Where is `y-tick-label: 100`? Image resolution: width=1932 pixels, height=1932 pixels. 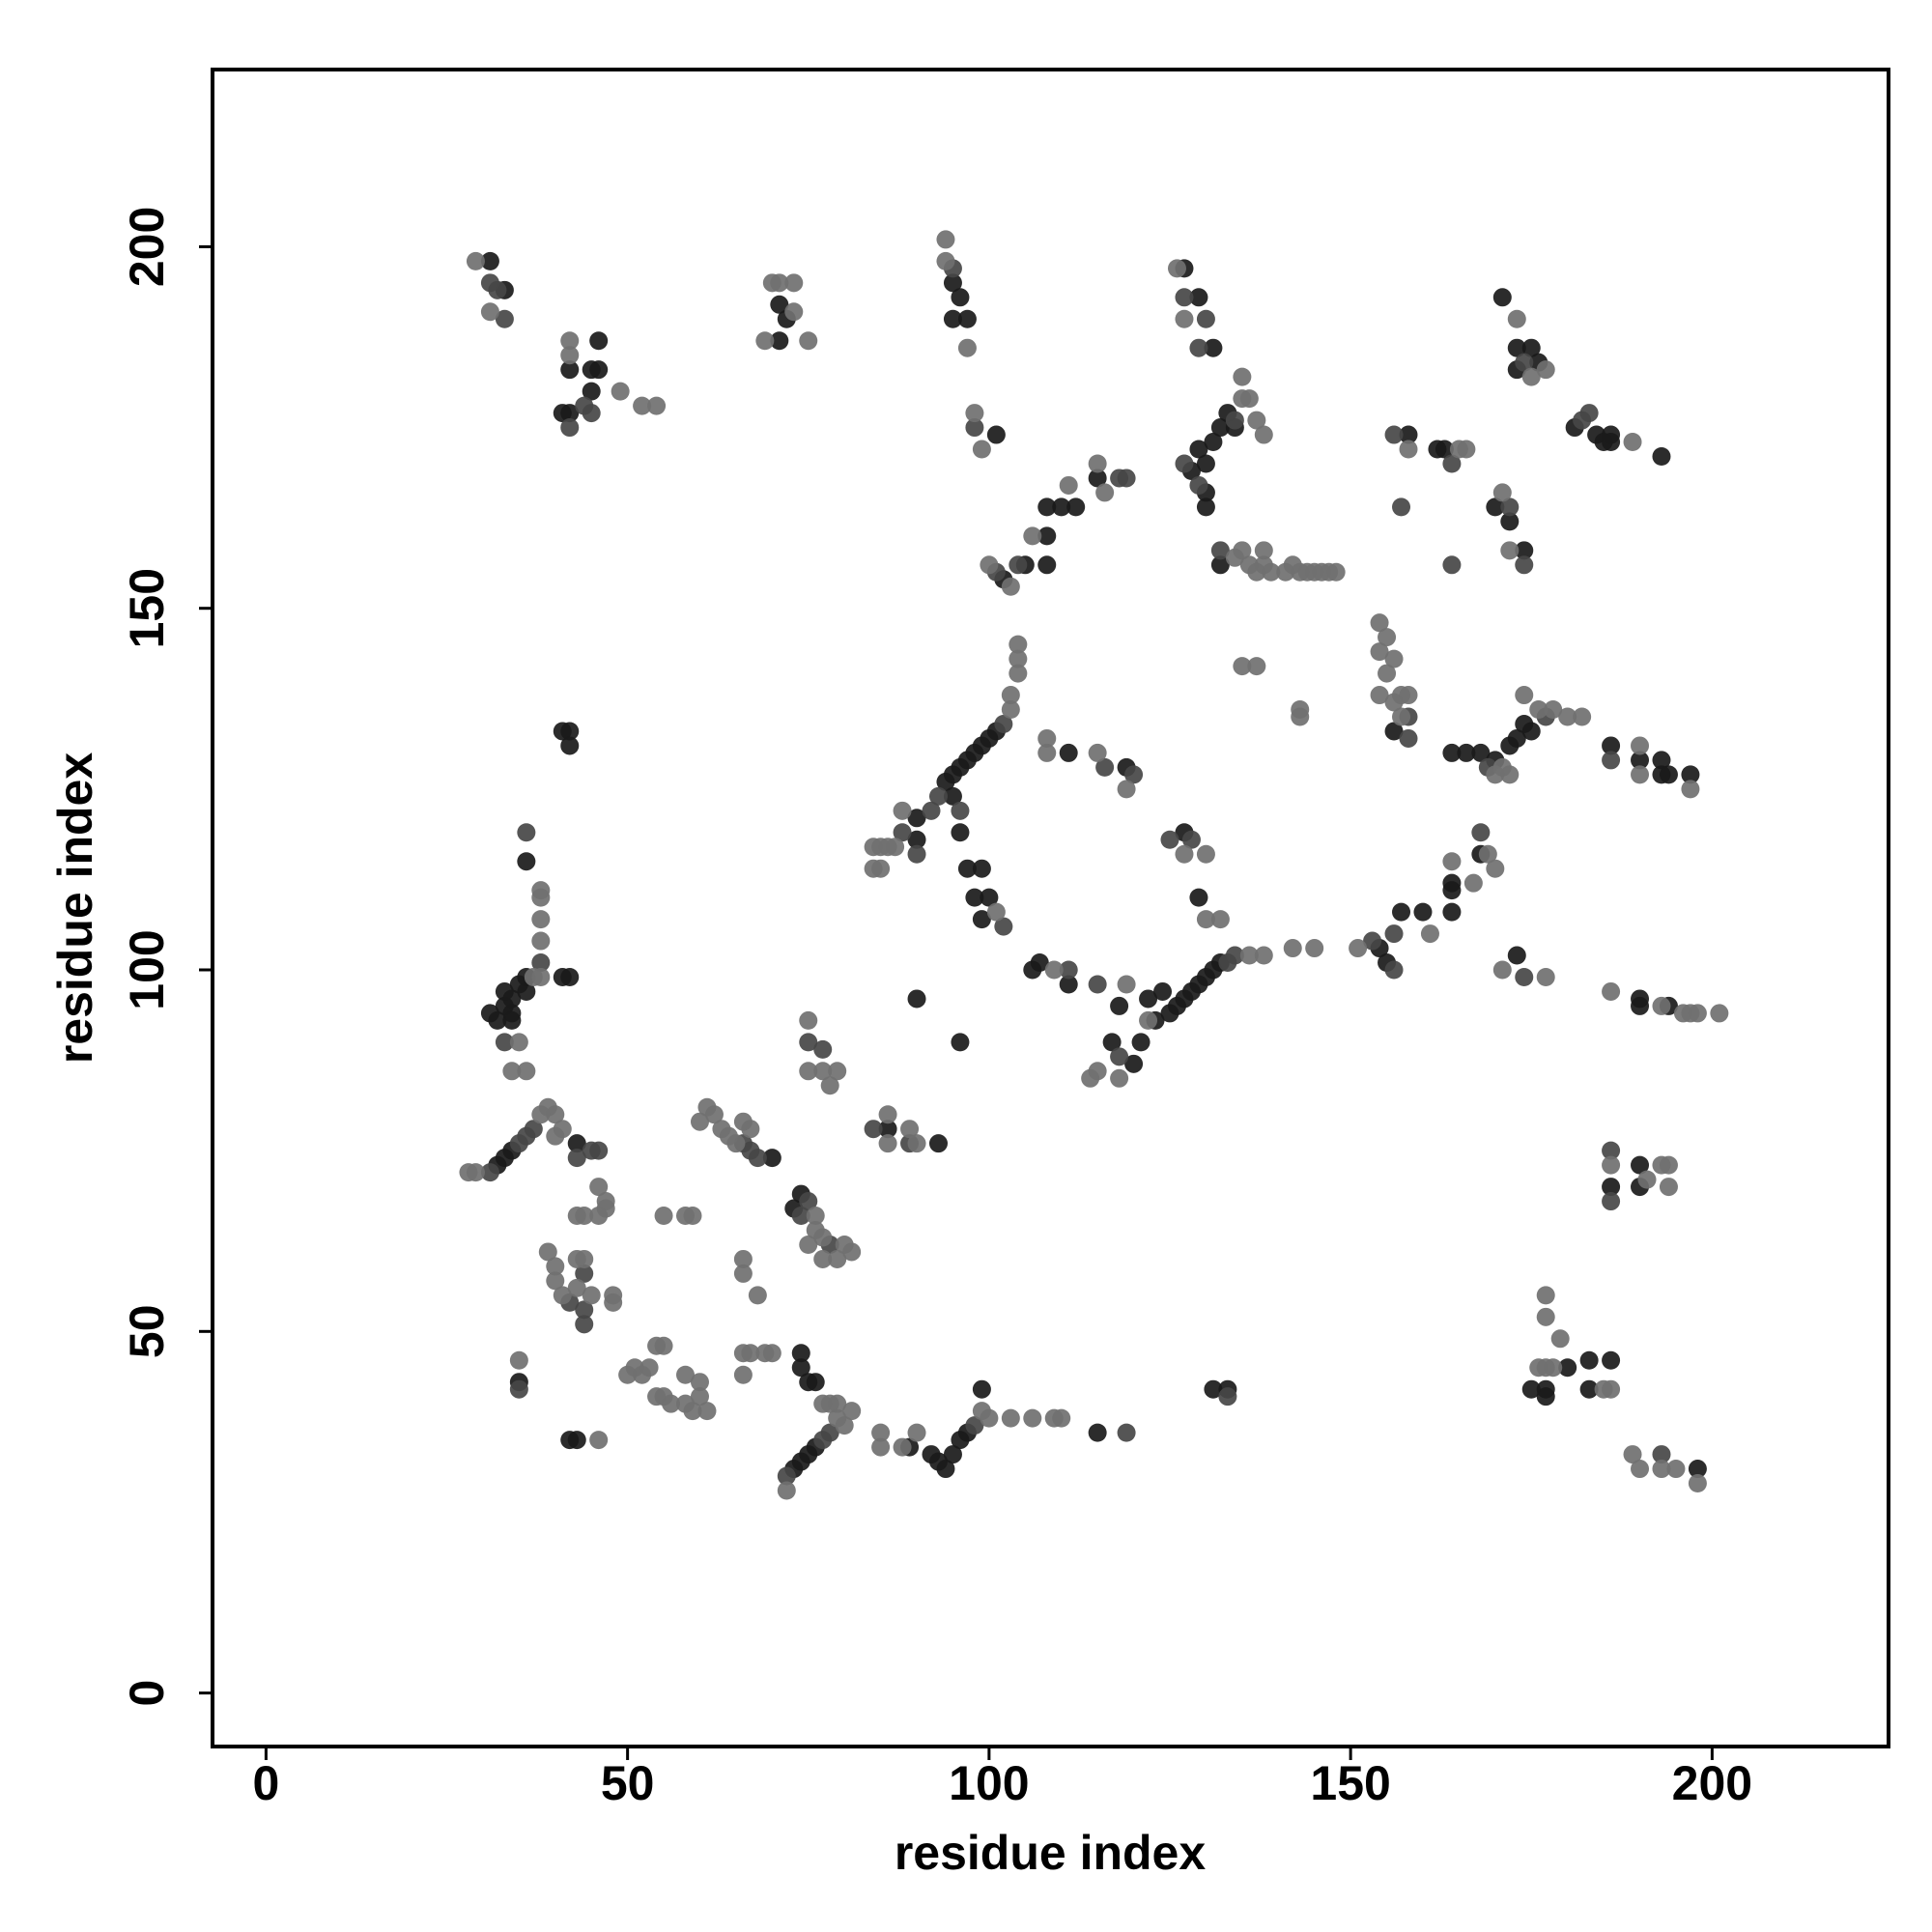 y-tick-label: 100 is located at coordinates (147, 969).